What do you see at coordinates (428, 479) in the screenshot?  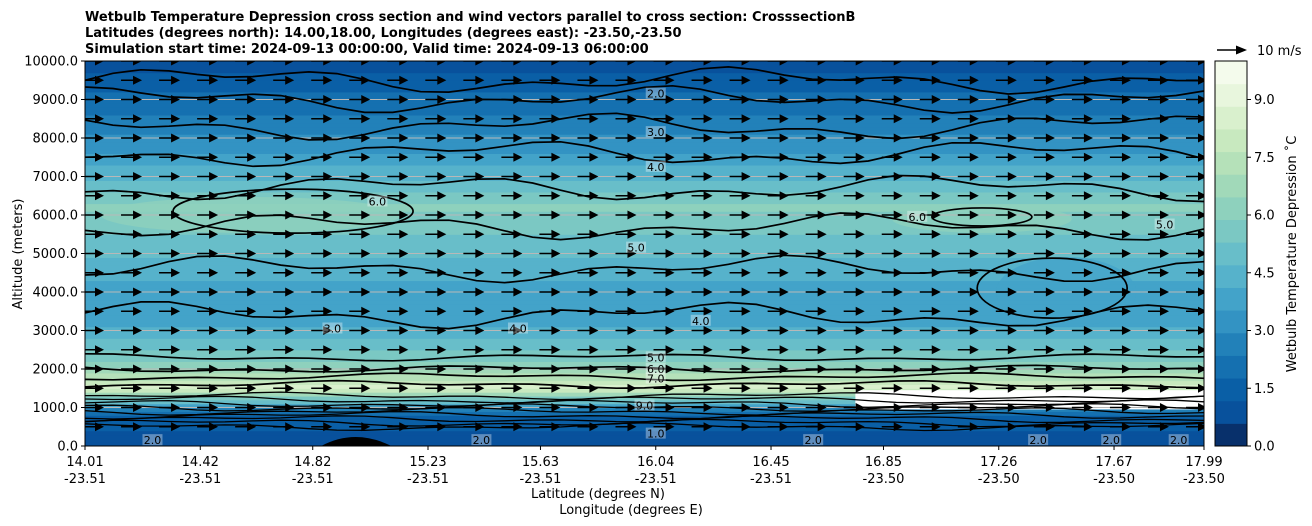 I see `x-tick-label-lon: -23.51` at bounding box center [428, 479].